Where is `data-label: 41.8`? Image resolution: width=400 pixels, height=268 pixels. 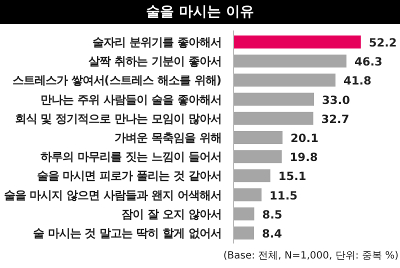
data-label: 41.8 is located at coordinates (357, 81).